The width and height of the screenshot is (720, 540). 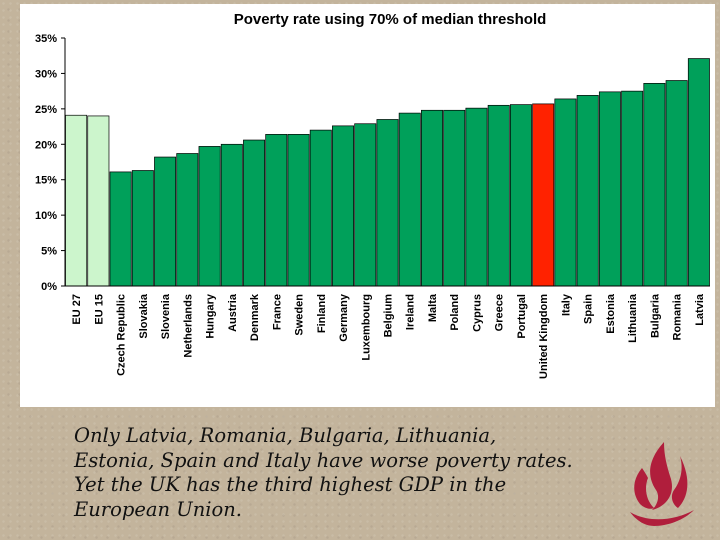 What do you see at coordinates (46, 39) in the screenshot?
I see `y-tick-label: 35%` at bounding box center [46, 39].